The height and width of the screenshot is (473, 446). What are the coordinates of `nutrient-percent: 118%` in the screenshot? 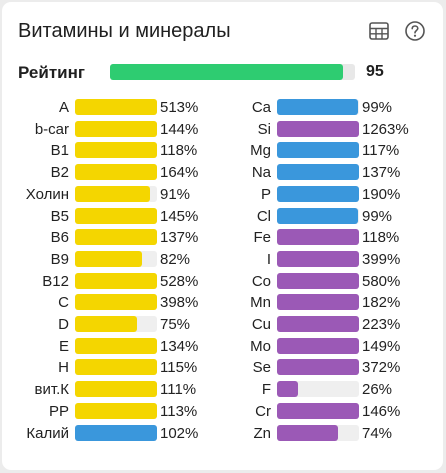 It's located at (179, 151).